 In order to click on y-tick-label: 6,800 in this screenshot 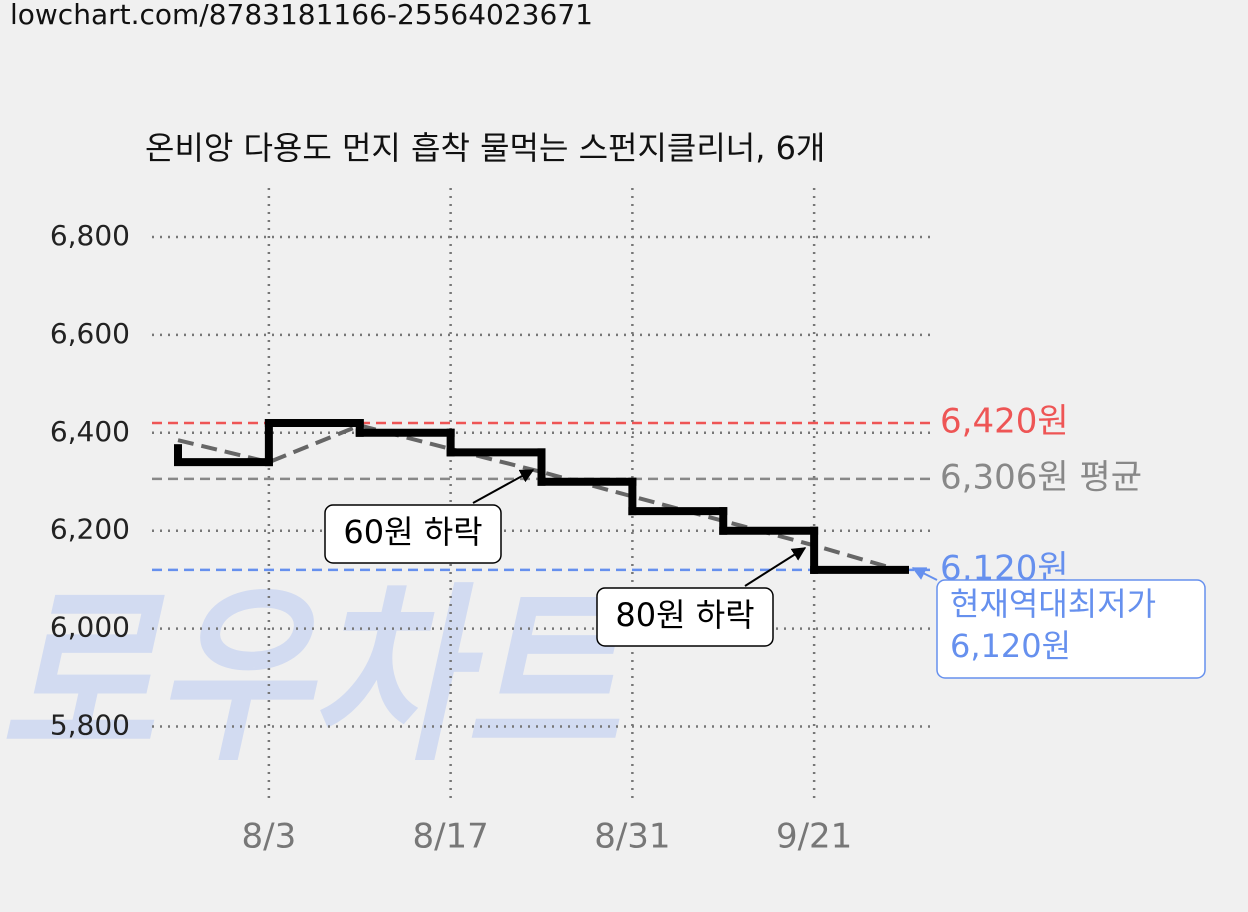, I will do `click(90, 235)`.